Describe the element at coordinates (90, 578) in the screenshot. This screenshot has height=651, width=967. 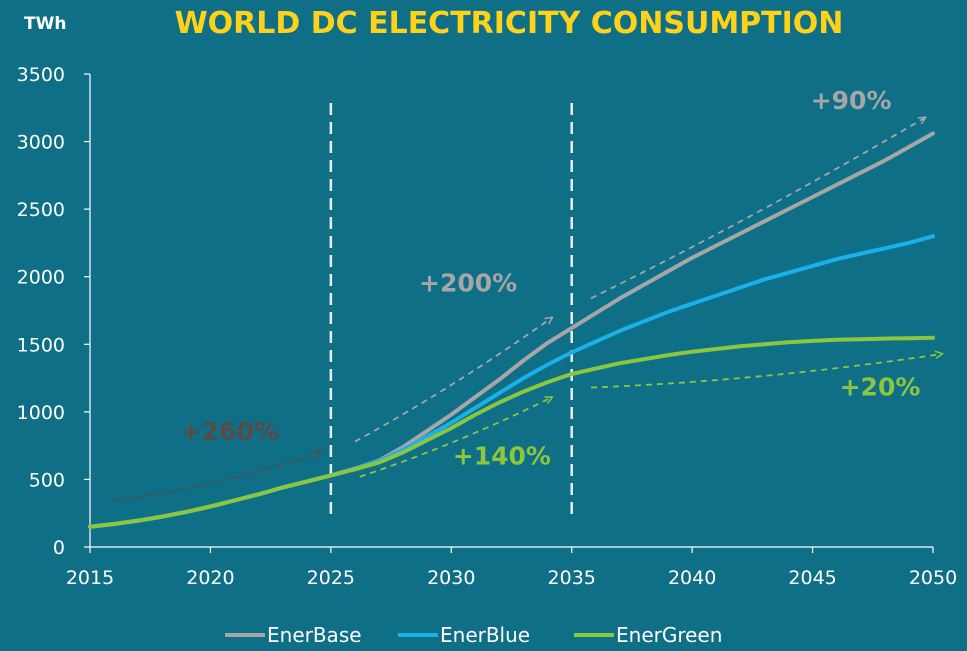
I see `x-tick-label: 2015` at that location.